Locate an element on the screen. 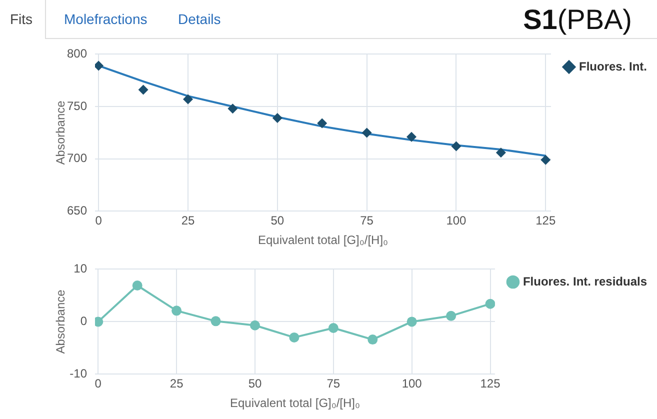 Image resolution: width=657 pixels, height=419 pixels. text: Fits is located at coordinates (23, 19).